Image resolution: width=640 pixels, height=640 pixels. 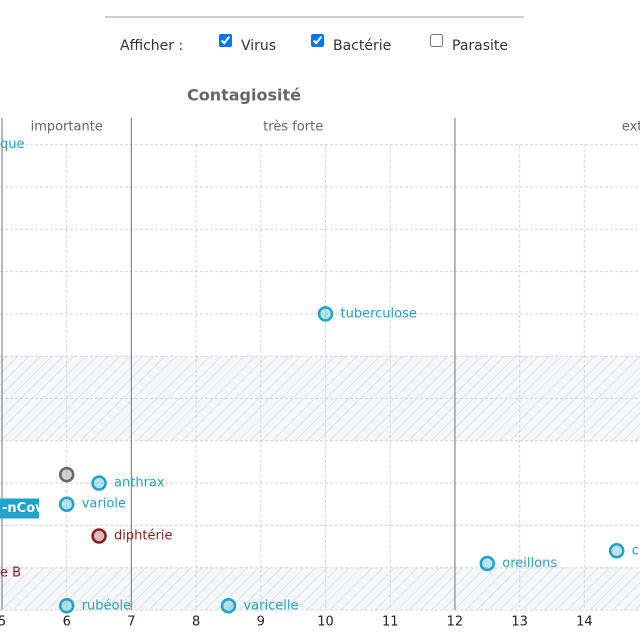 I want to click on x-tick-label: 5, so click(x=3, y=622).